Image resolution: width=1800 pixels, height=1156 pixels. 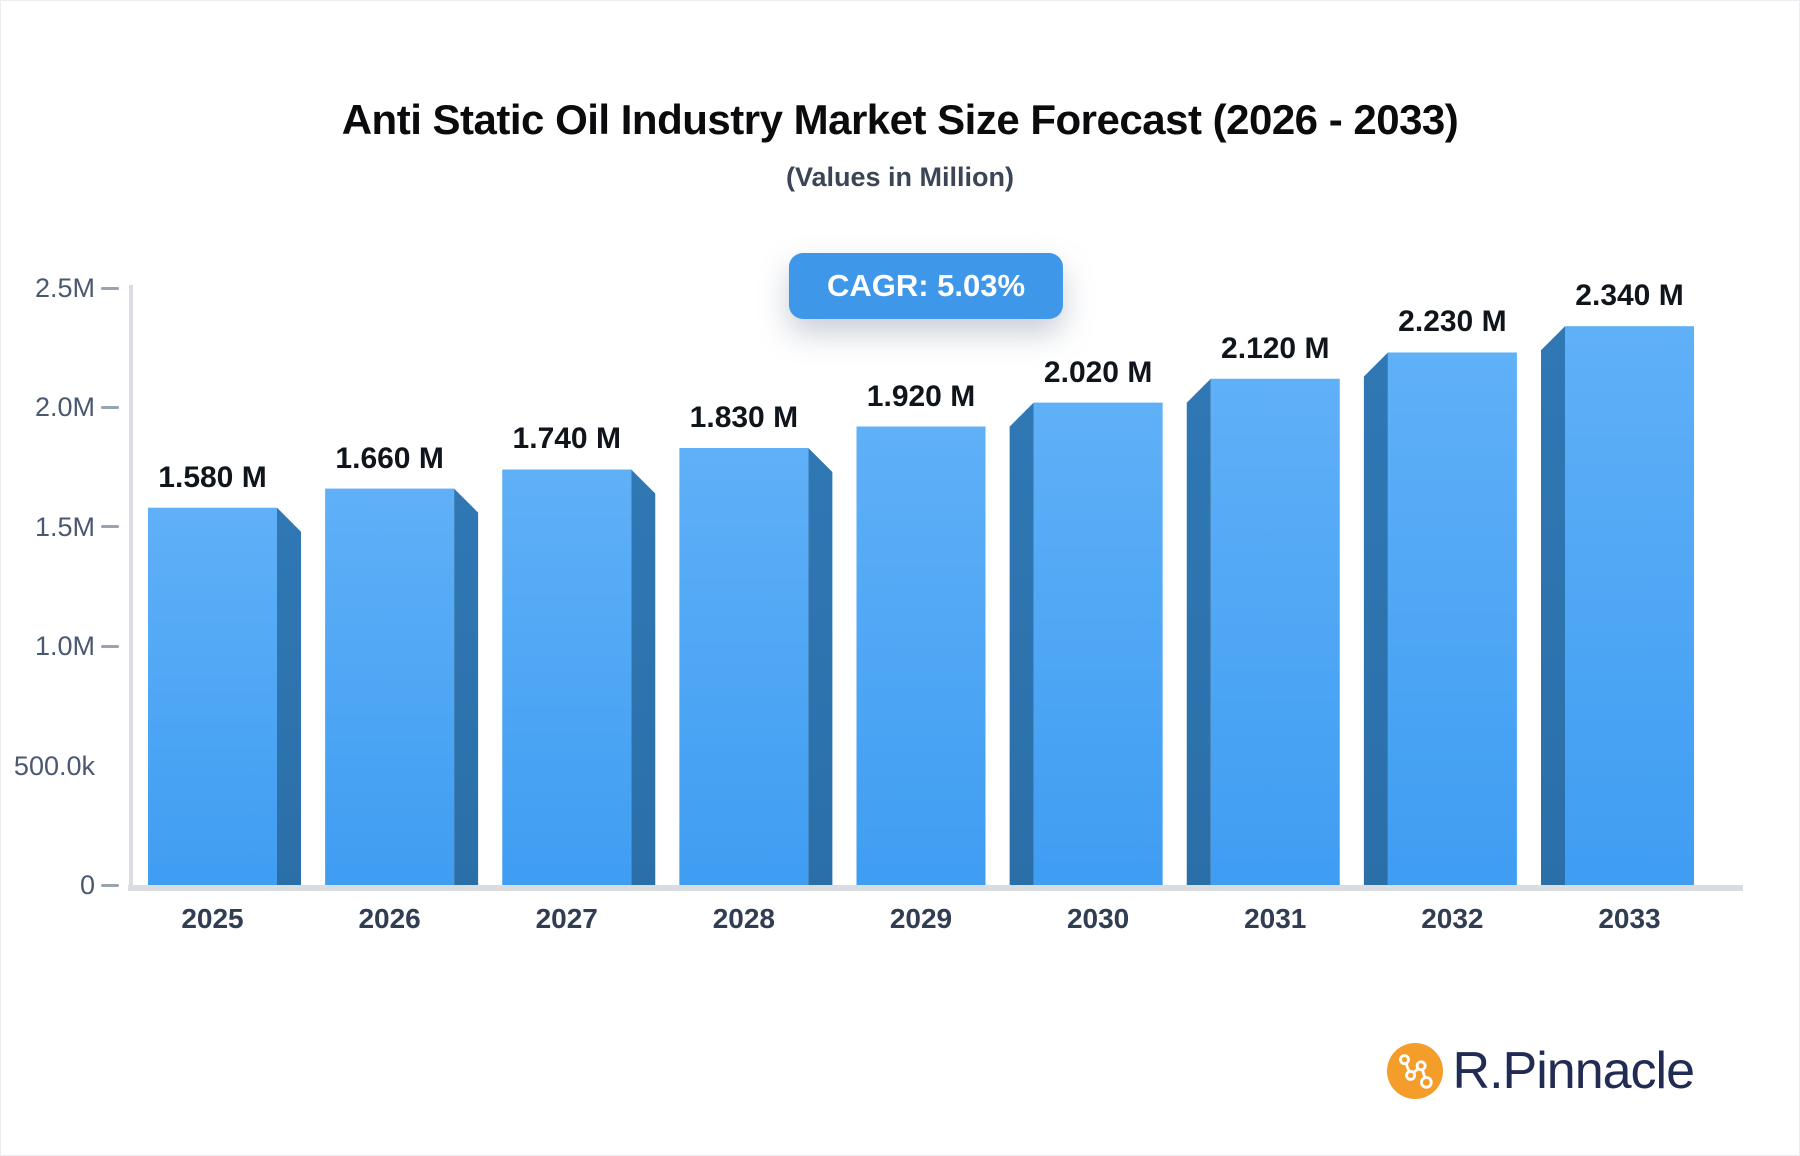 I want to click on x-axis-label-2029: 2029, so click(x=921, y=918).